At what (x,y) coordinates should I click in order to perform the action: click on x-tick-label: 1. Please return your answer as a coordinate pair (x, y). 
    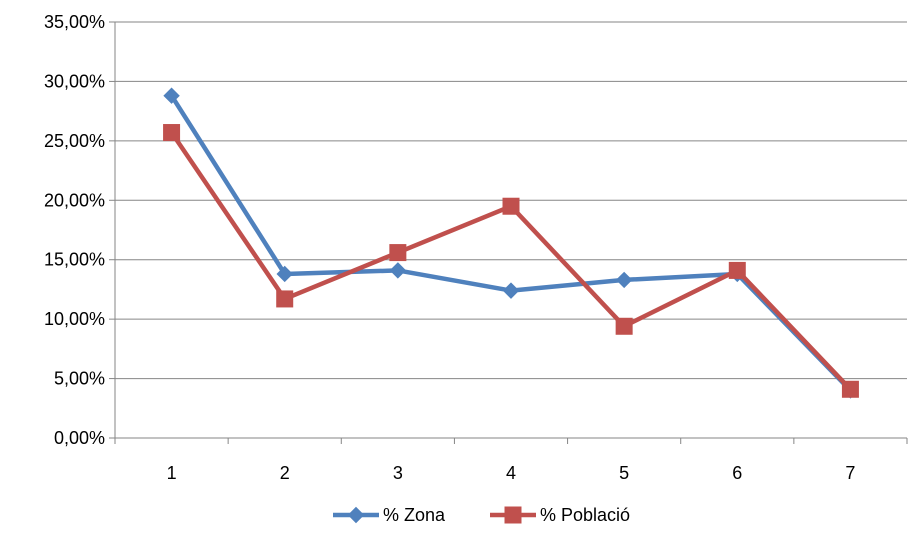
    Looking at the image, I should click on (172, 473).